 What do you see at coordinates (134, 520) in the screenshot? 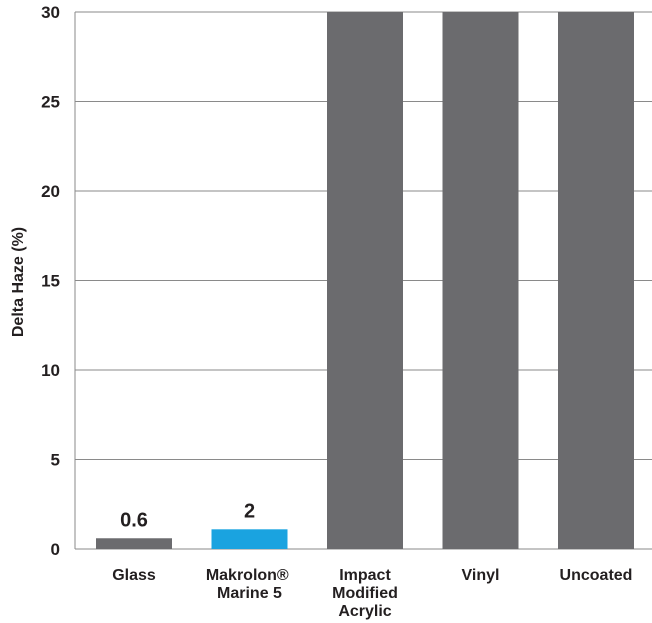
I see `data-label: 0.6` at bounding box center [134, 520].